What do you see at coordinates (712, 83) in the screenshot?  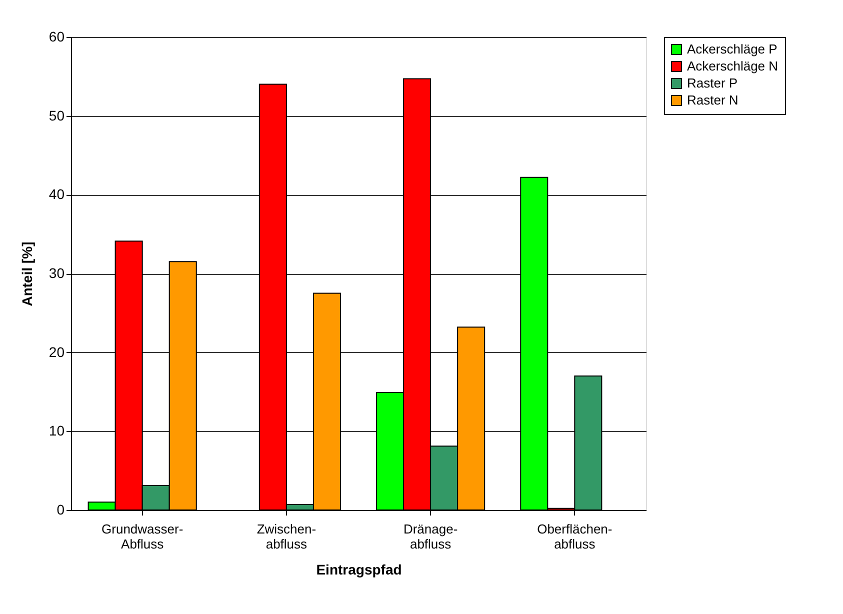 I see `legend-label: Raster P` at bounding box center [712, 83].